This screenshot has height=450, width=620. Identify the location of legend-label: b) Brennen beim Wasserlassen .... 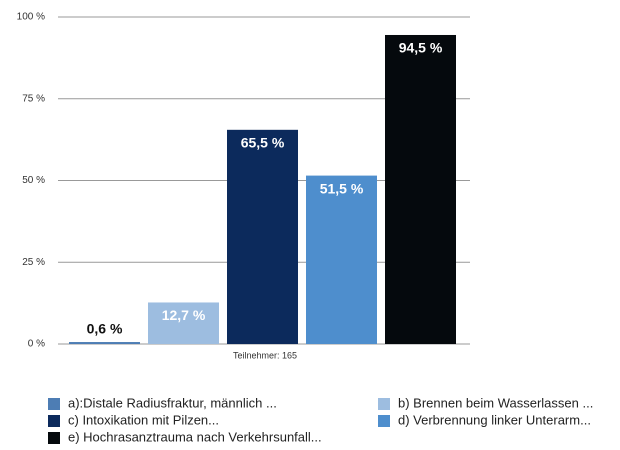
(495, 402).